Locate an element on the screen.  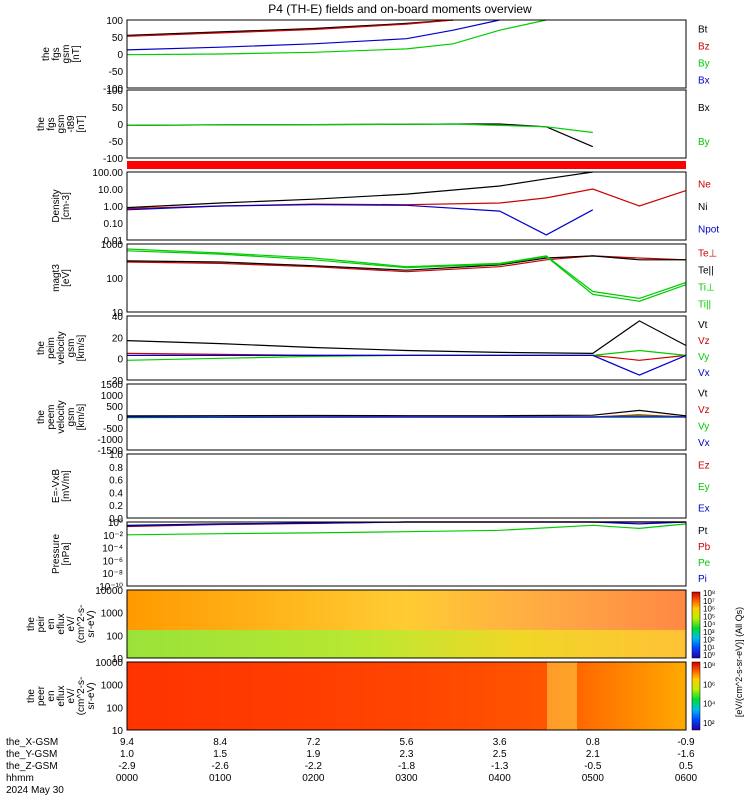
x-row-name: the_Z-GSM is located at coordinates (32, 766).